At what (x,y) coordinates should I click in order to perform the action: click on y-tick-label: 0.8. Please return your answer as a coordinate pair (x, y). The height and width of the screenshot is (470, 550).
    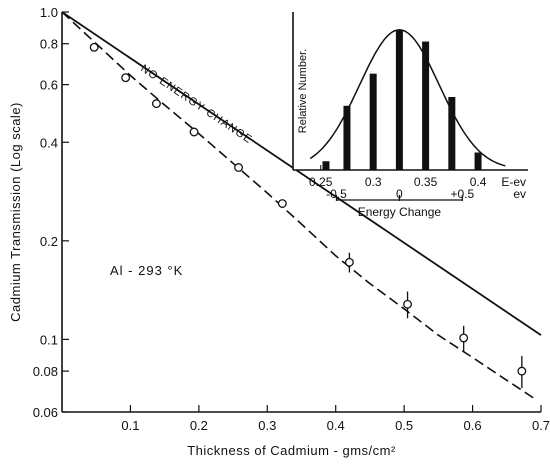
    Looking at the image, I should click on (49, 44).